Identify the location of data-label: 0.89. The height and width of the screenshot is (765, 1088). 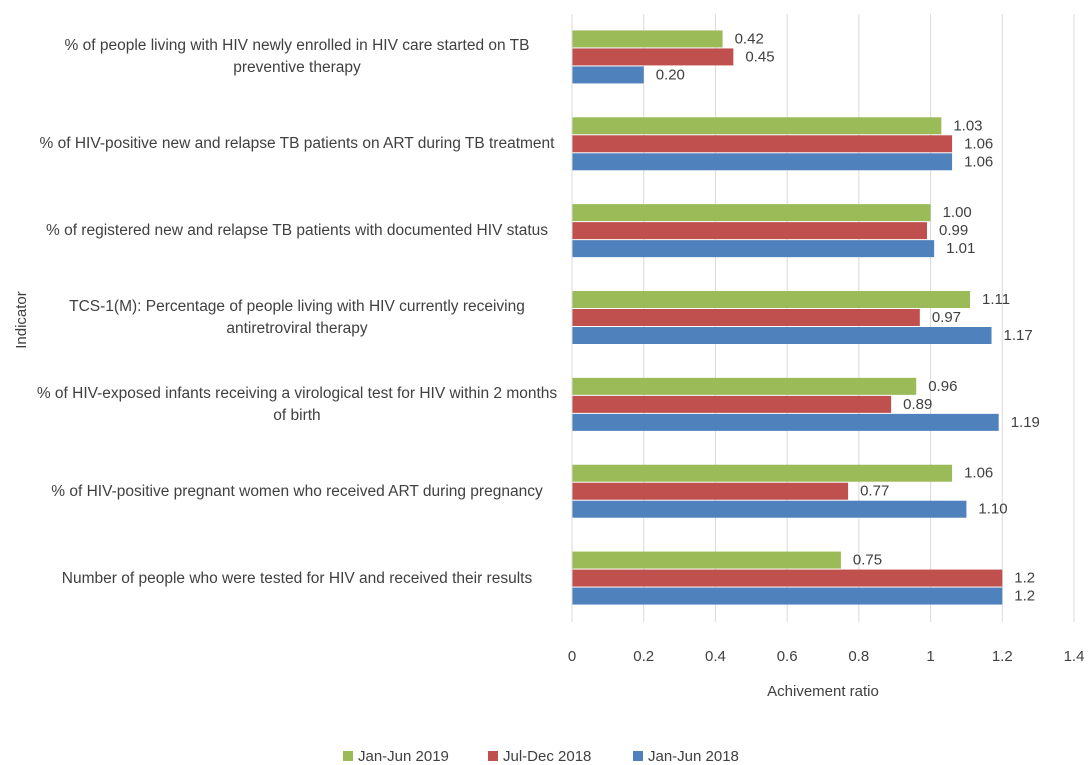
(917, 404).